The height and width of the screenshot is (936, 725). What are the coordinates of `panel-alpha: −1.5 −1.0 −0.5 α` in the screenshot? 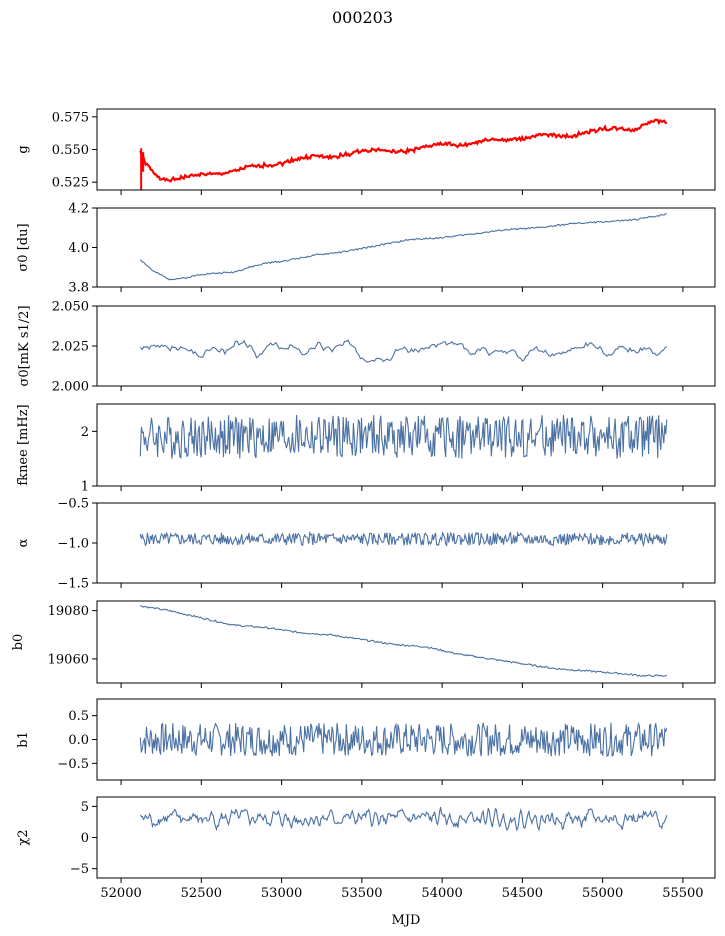 It's located at (366, 544).